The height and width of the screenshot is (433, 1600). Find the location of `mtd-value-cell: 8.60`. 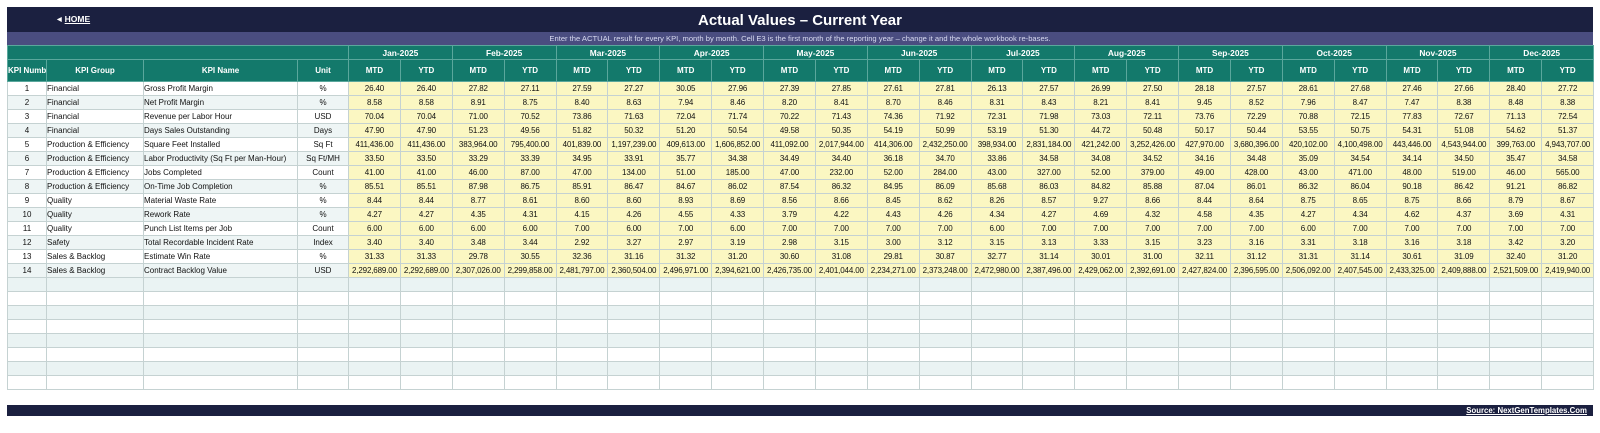

mtd-value-cell: 8.60 is located at coordinates (582, 200).